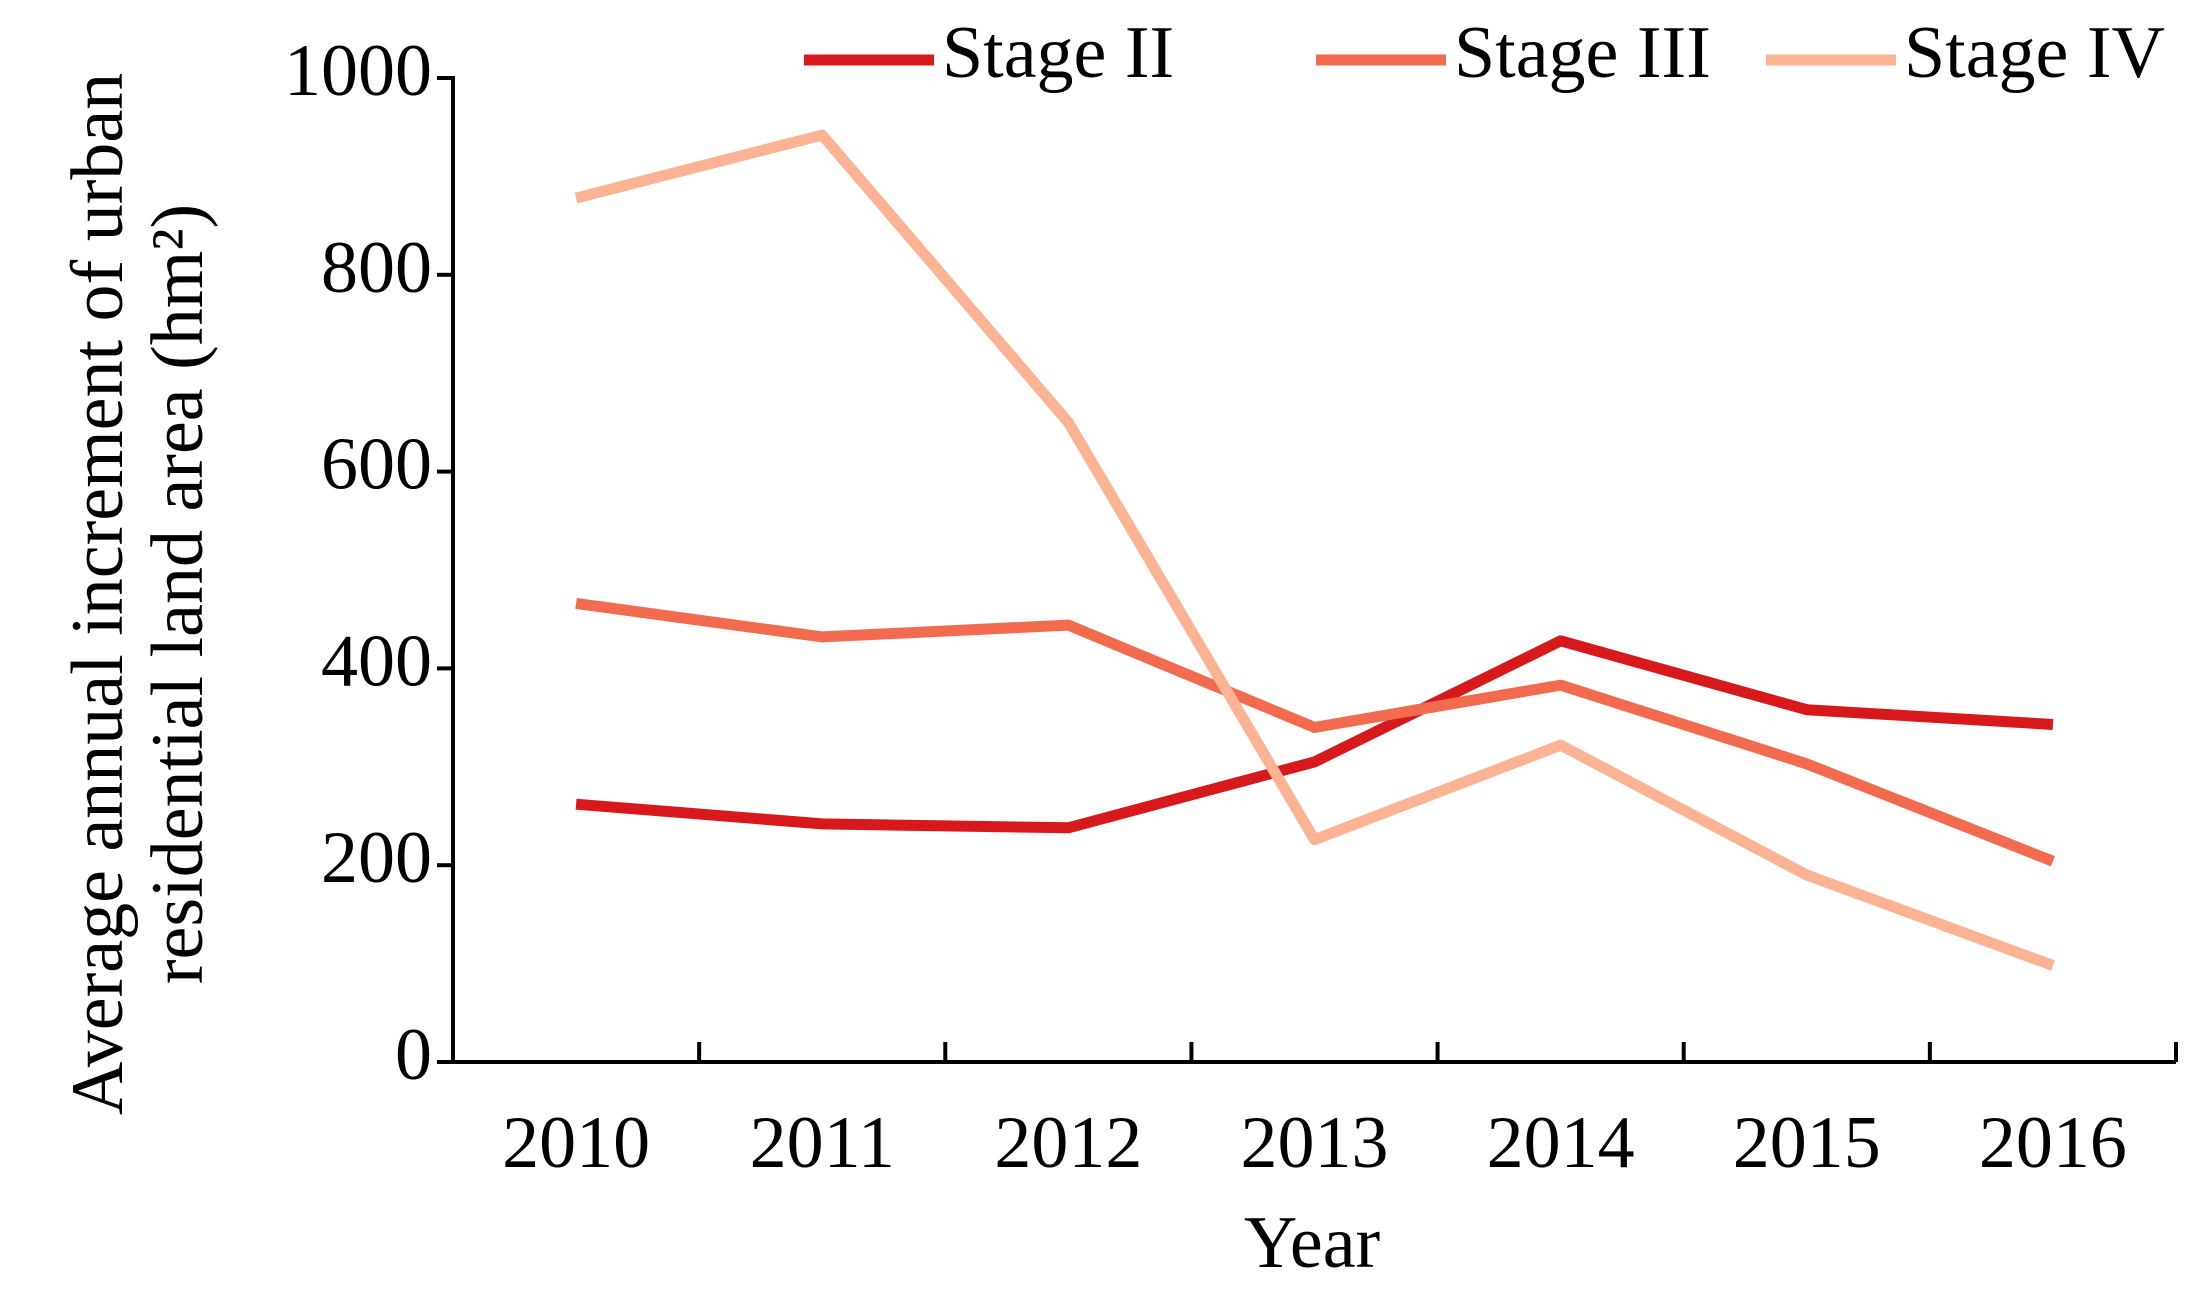  I want to click on legend-label: Stage II, so click(1058, 53).